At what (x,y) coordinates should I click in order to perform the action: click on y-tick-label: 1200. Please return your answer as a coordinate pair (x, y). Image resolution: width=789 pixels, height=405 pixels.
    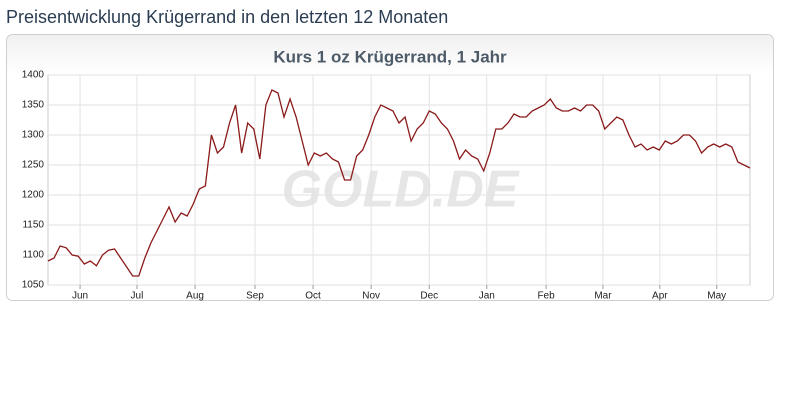
    Looking at the image, I should click on (33, 195).